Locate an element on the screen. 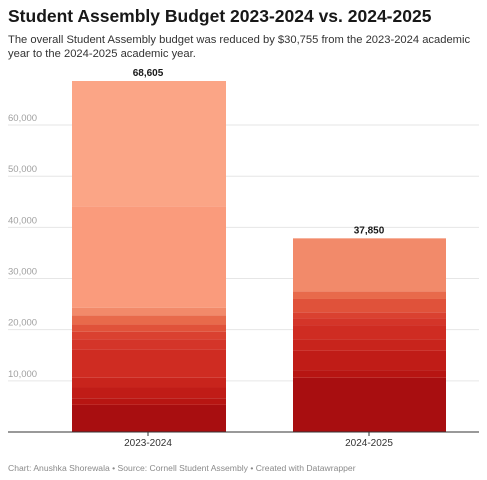 This screenshot has width=487, height=480. y-tick-label: 20,000 is located at coordinates (22, 323).